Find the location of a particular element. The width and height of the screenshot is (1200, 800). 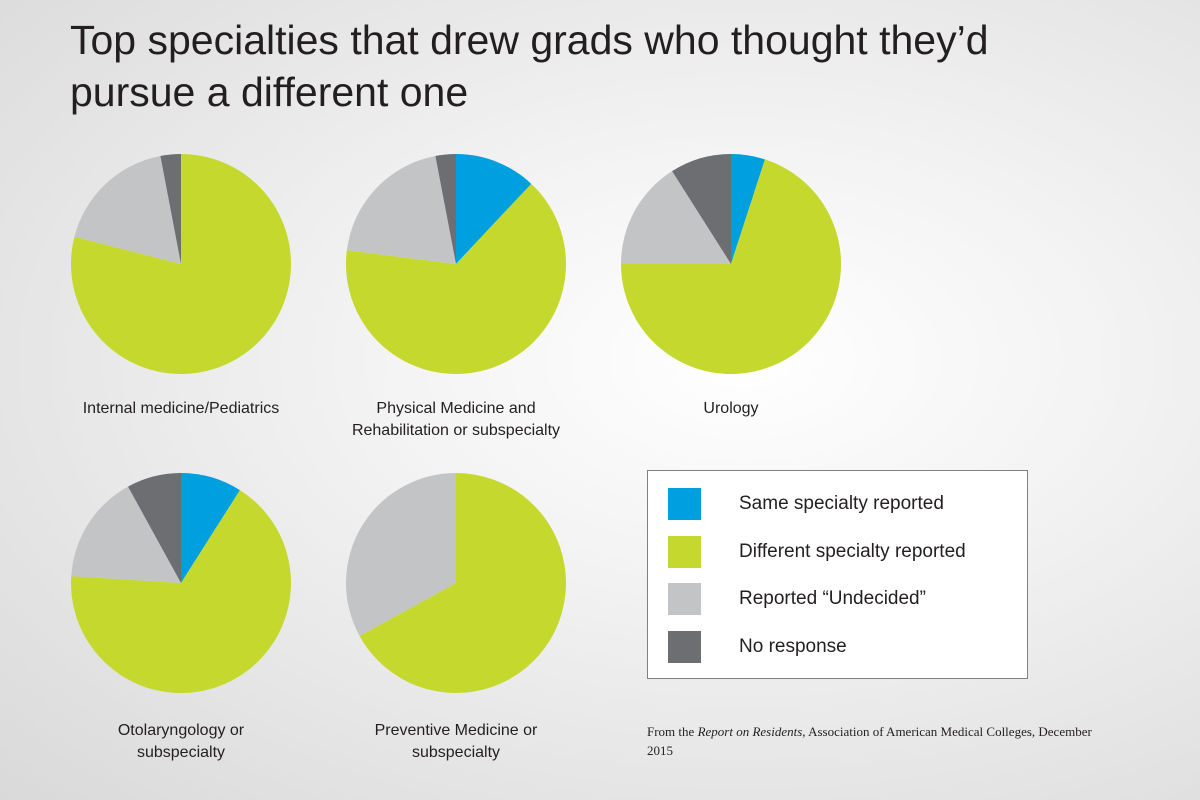

legend-label: Reported “Undecided” is located at coordinates (832, 598).